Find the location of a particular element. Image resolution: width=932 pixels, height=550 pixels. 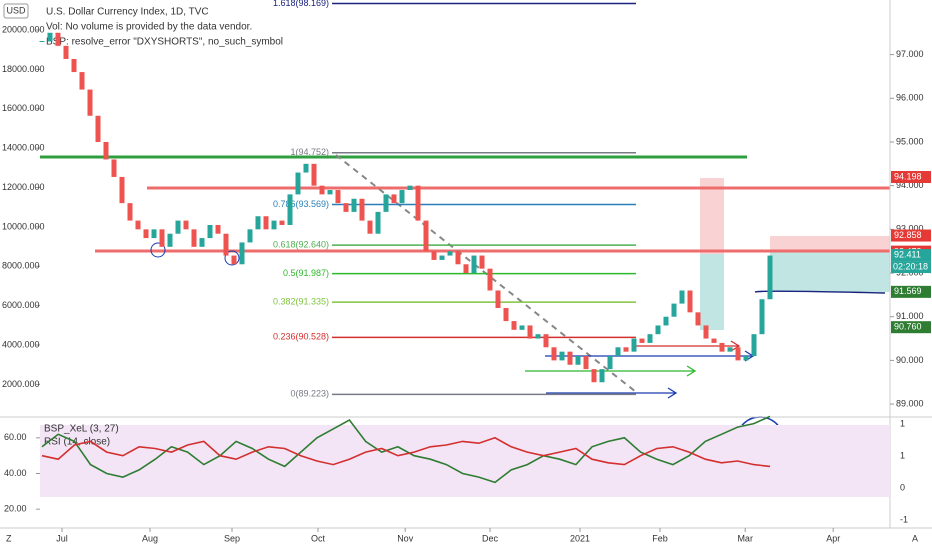

currency-box is located at coordinates (16, 11).